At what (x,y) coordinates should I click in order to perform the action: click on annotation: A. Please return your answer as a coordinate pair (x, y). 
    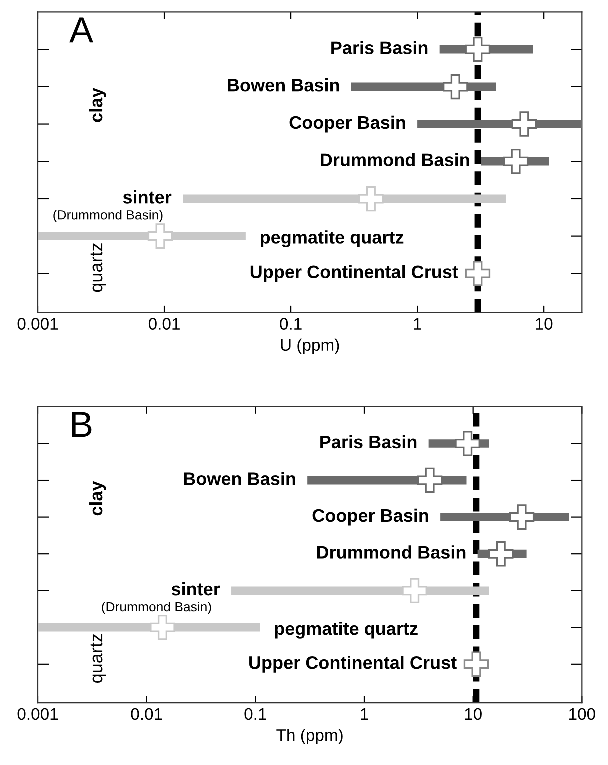
    Looking at the image, I should click on (82, 30).